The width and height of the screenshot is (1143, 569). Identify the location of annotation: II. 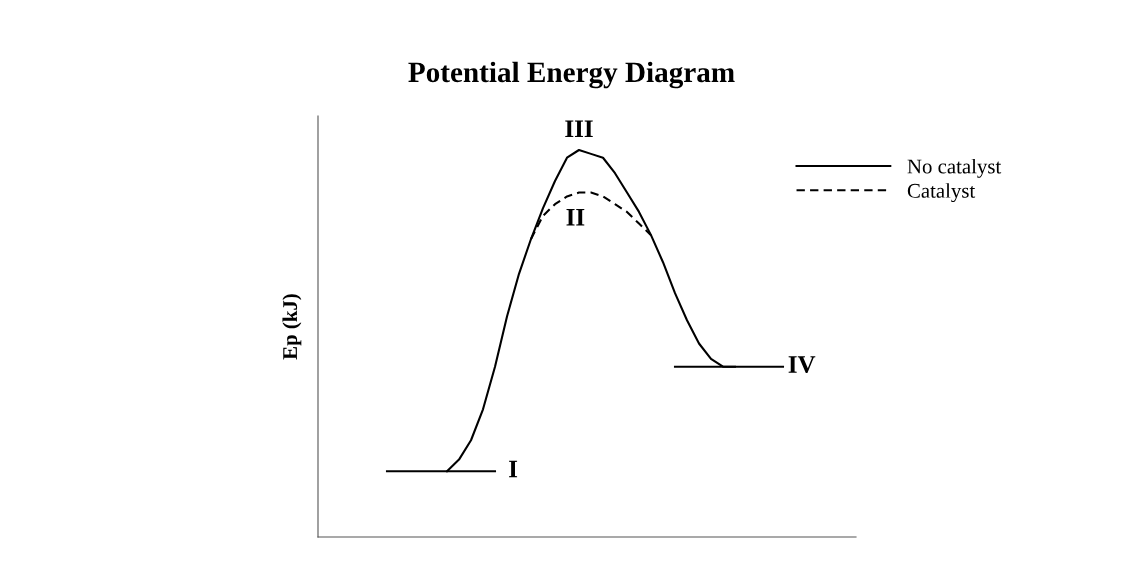
(575, 217).